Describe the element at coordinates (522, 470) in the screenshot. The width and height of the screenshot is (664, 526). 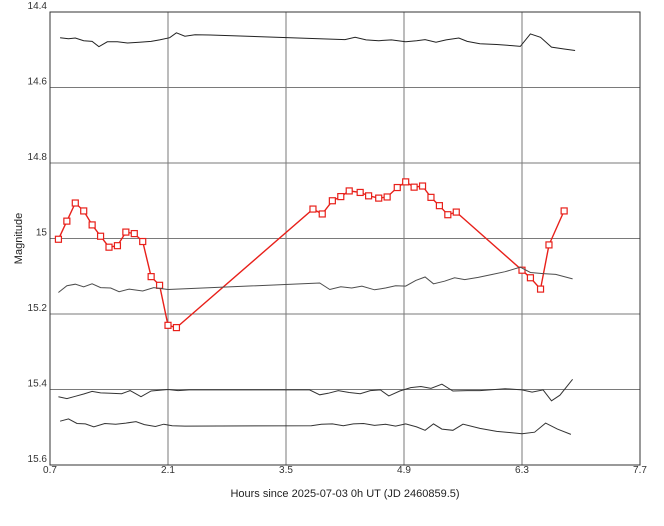
I see `x-tick-label: 6.3` at that location.